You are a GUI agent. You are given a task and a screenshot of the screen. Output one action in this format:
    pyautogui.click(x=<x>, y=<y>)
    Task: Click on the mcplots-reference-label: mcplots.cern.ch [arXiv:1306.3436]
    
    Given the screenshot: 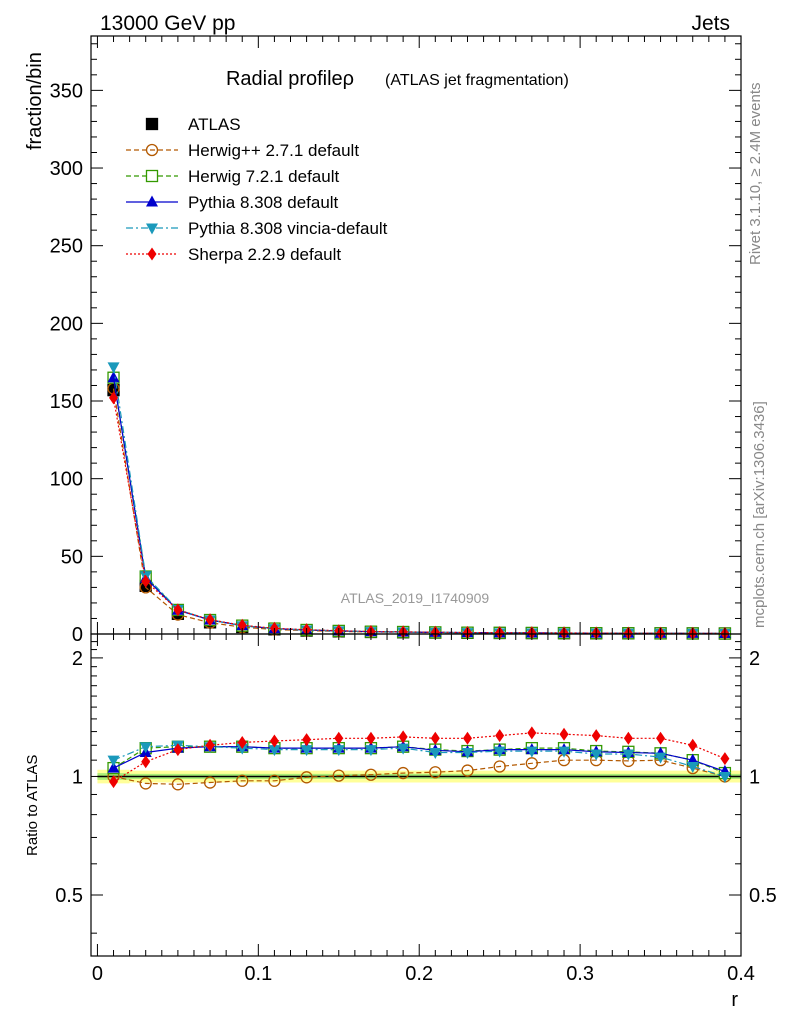 What is the action you would take?
    pyautogui.click(x=759, y=514)
    